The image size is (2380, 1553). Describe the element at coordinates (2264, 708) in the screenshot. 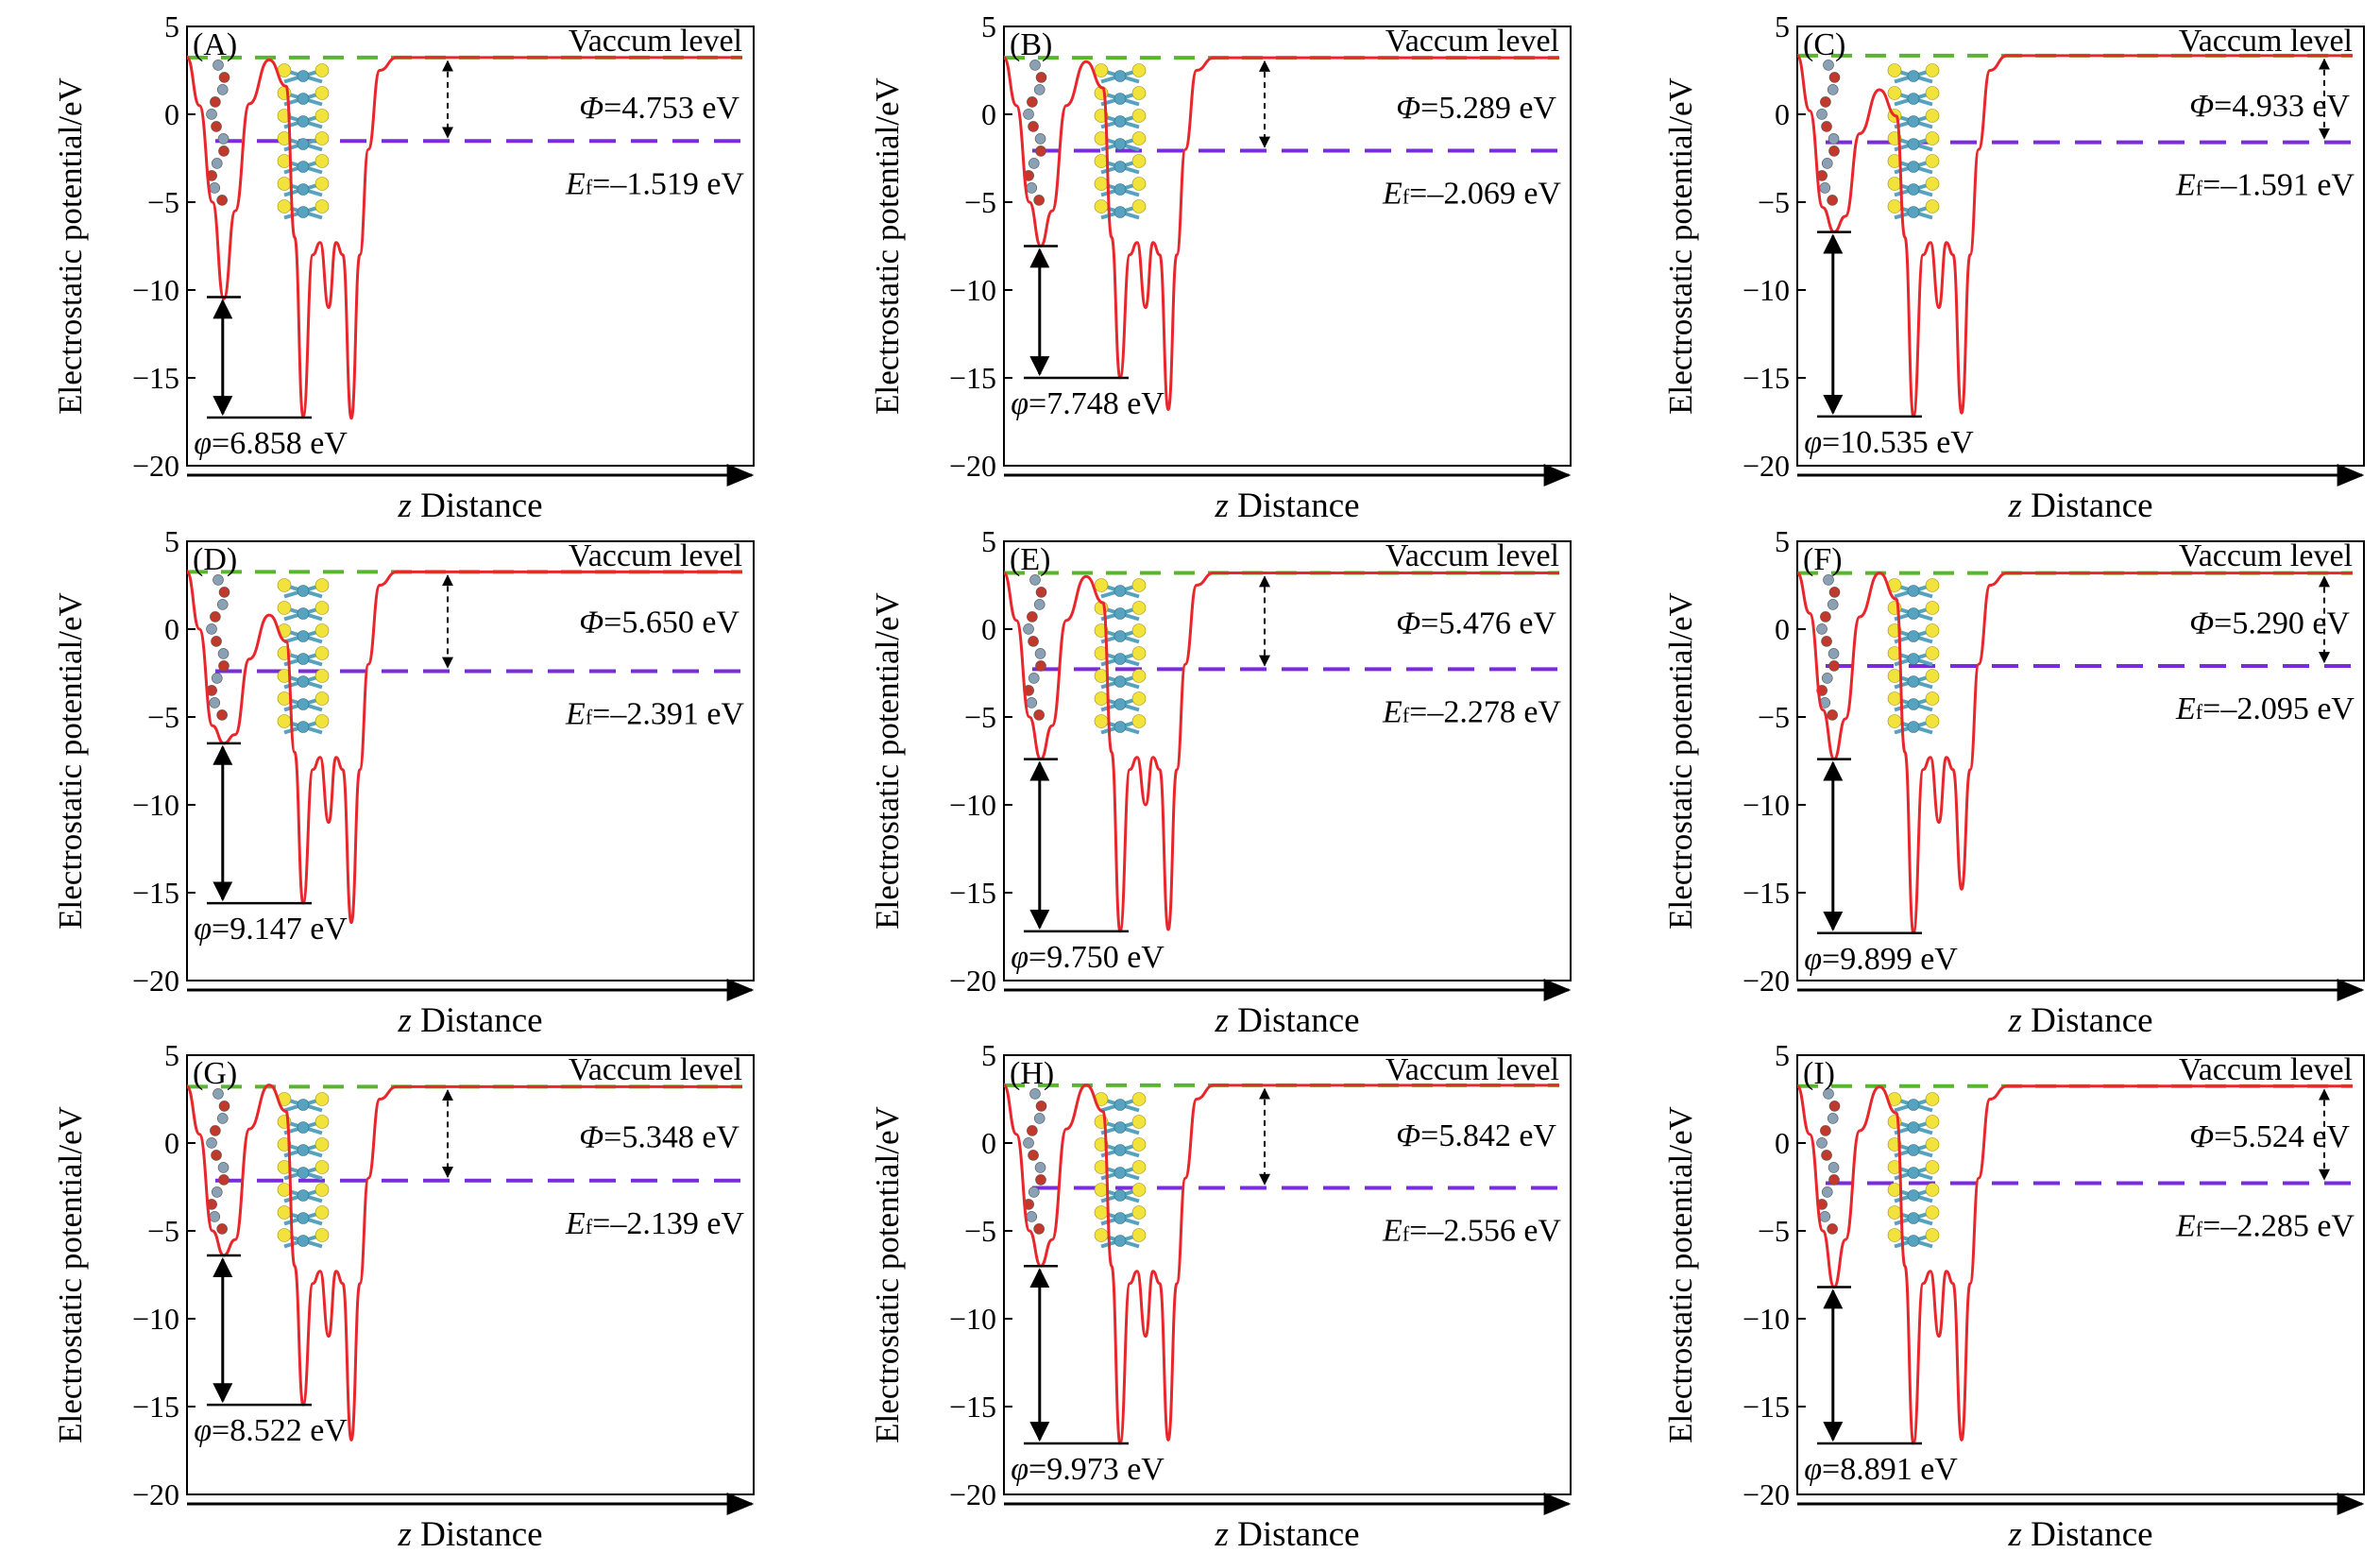

I see `ef-value: –2.095` at that location.